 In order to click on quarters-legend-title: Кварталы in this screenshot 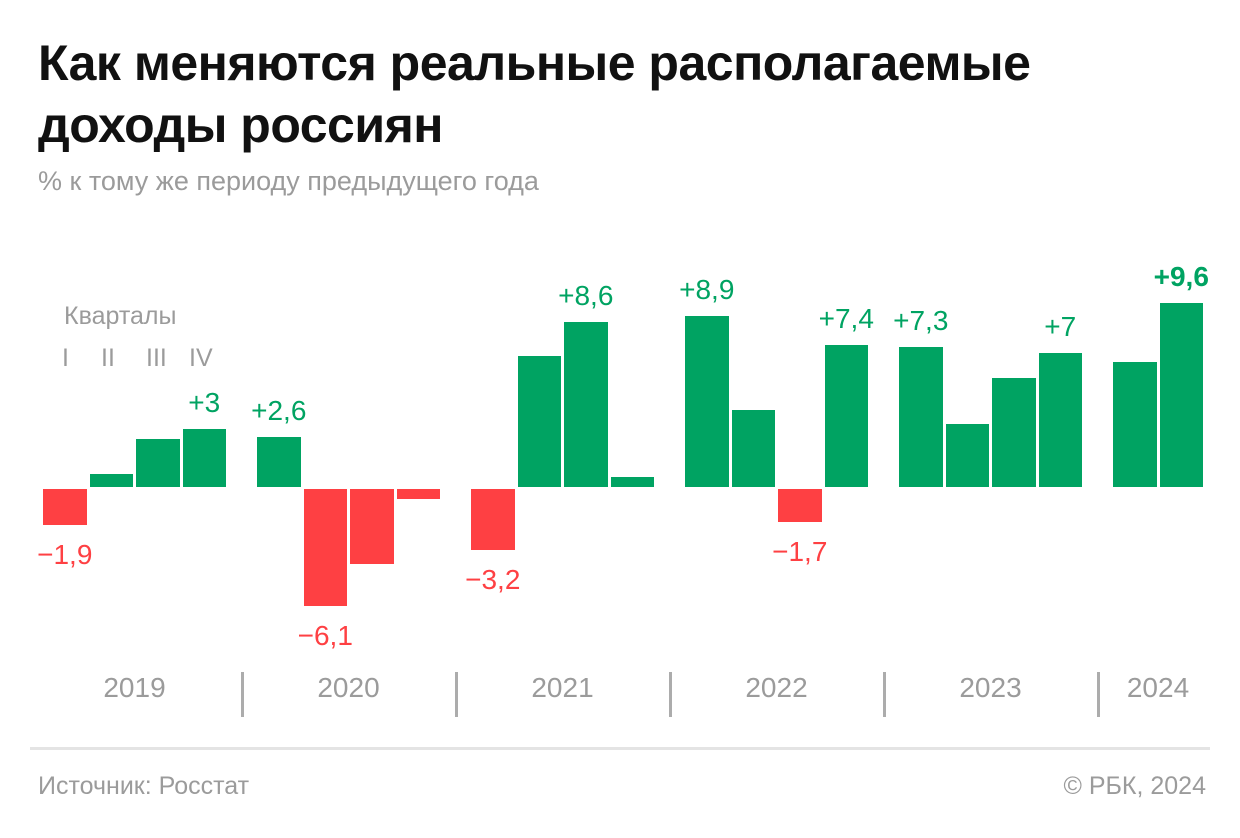, I will do `click(120, 316)`.